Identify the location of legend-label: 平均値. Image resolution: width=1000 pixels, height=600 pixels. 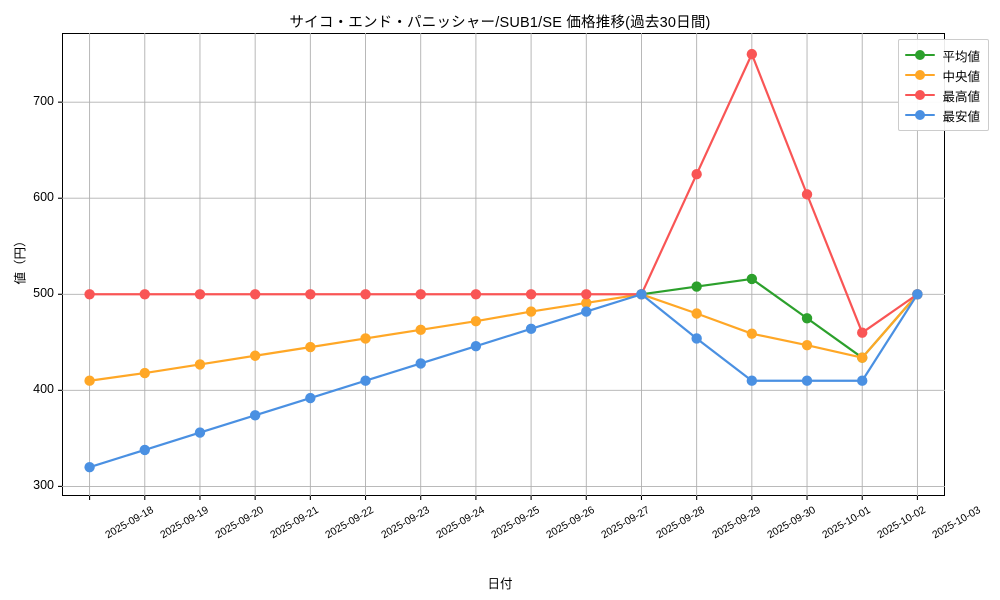
(961, 56).